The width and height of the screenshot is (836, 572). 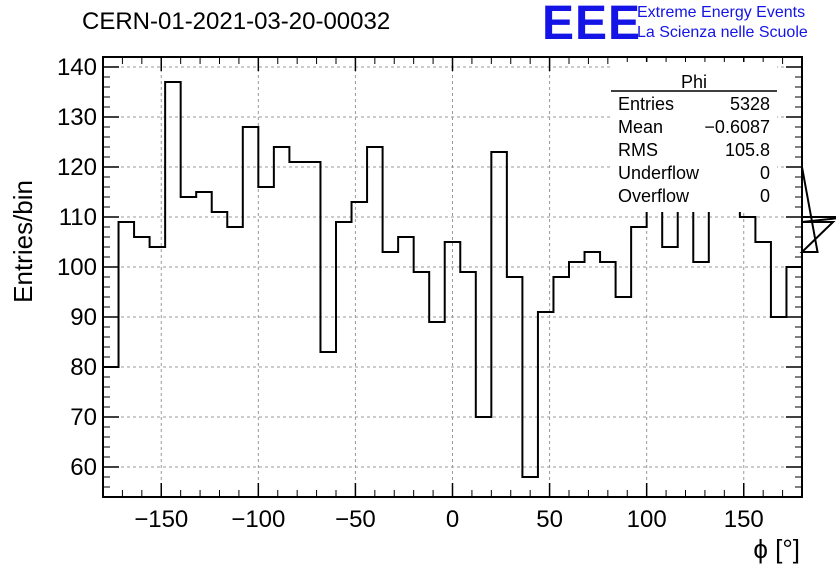 I want to click on y-tick-label: 110, so click(x=78, y=217).